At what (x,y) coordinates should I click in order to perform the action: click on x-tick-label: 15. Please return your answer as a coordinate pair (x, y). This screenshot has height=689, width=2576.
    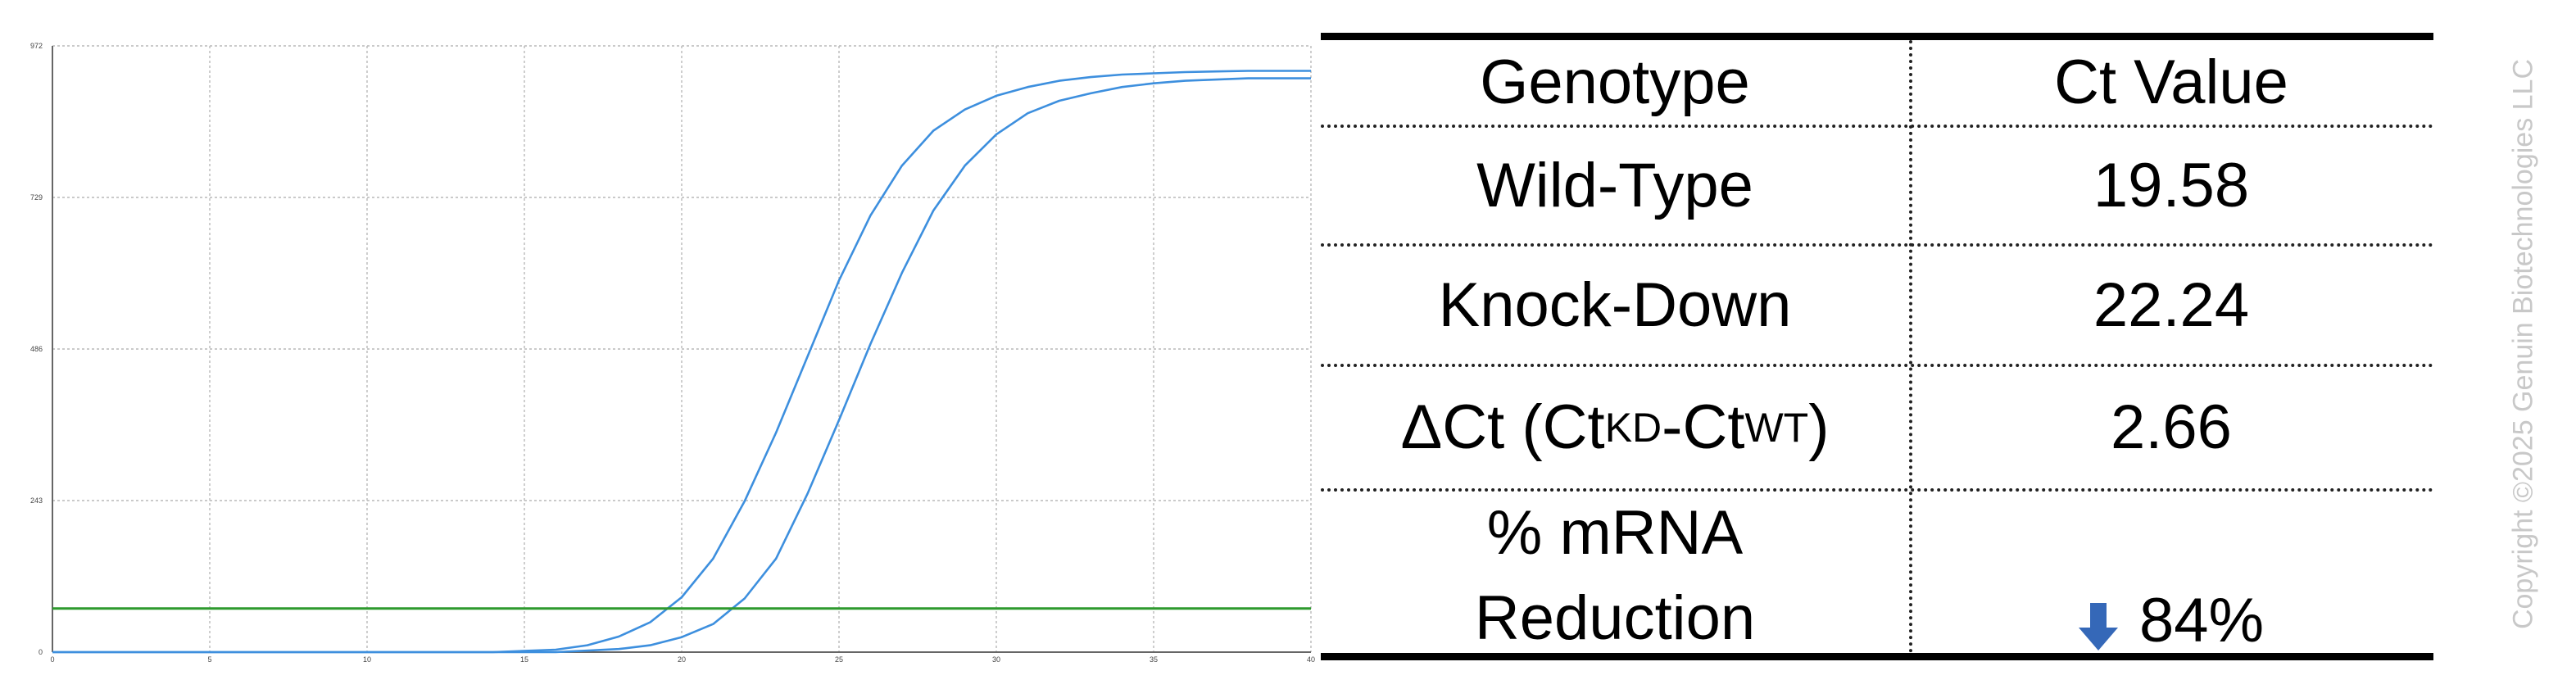
    Looking at the image, I should click on (524, 660).